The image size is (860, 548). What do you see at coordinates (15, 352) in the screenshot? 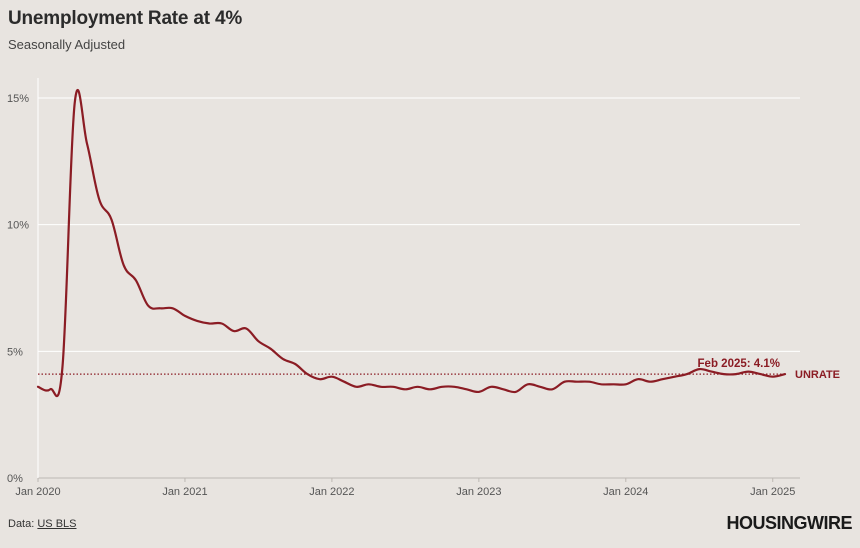
I see `y-tick-label: 5%` at bounding box center [15, 352].